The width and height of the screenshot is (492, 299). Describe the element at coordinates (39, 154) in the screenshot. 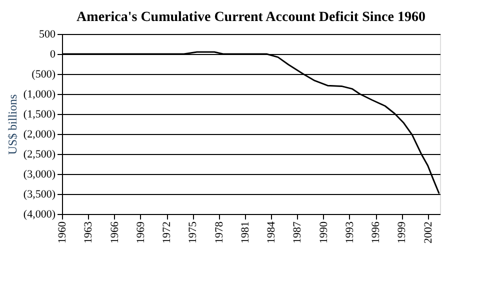

I see `y-tick-label: (2,500)` at that location.